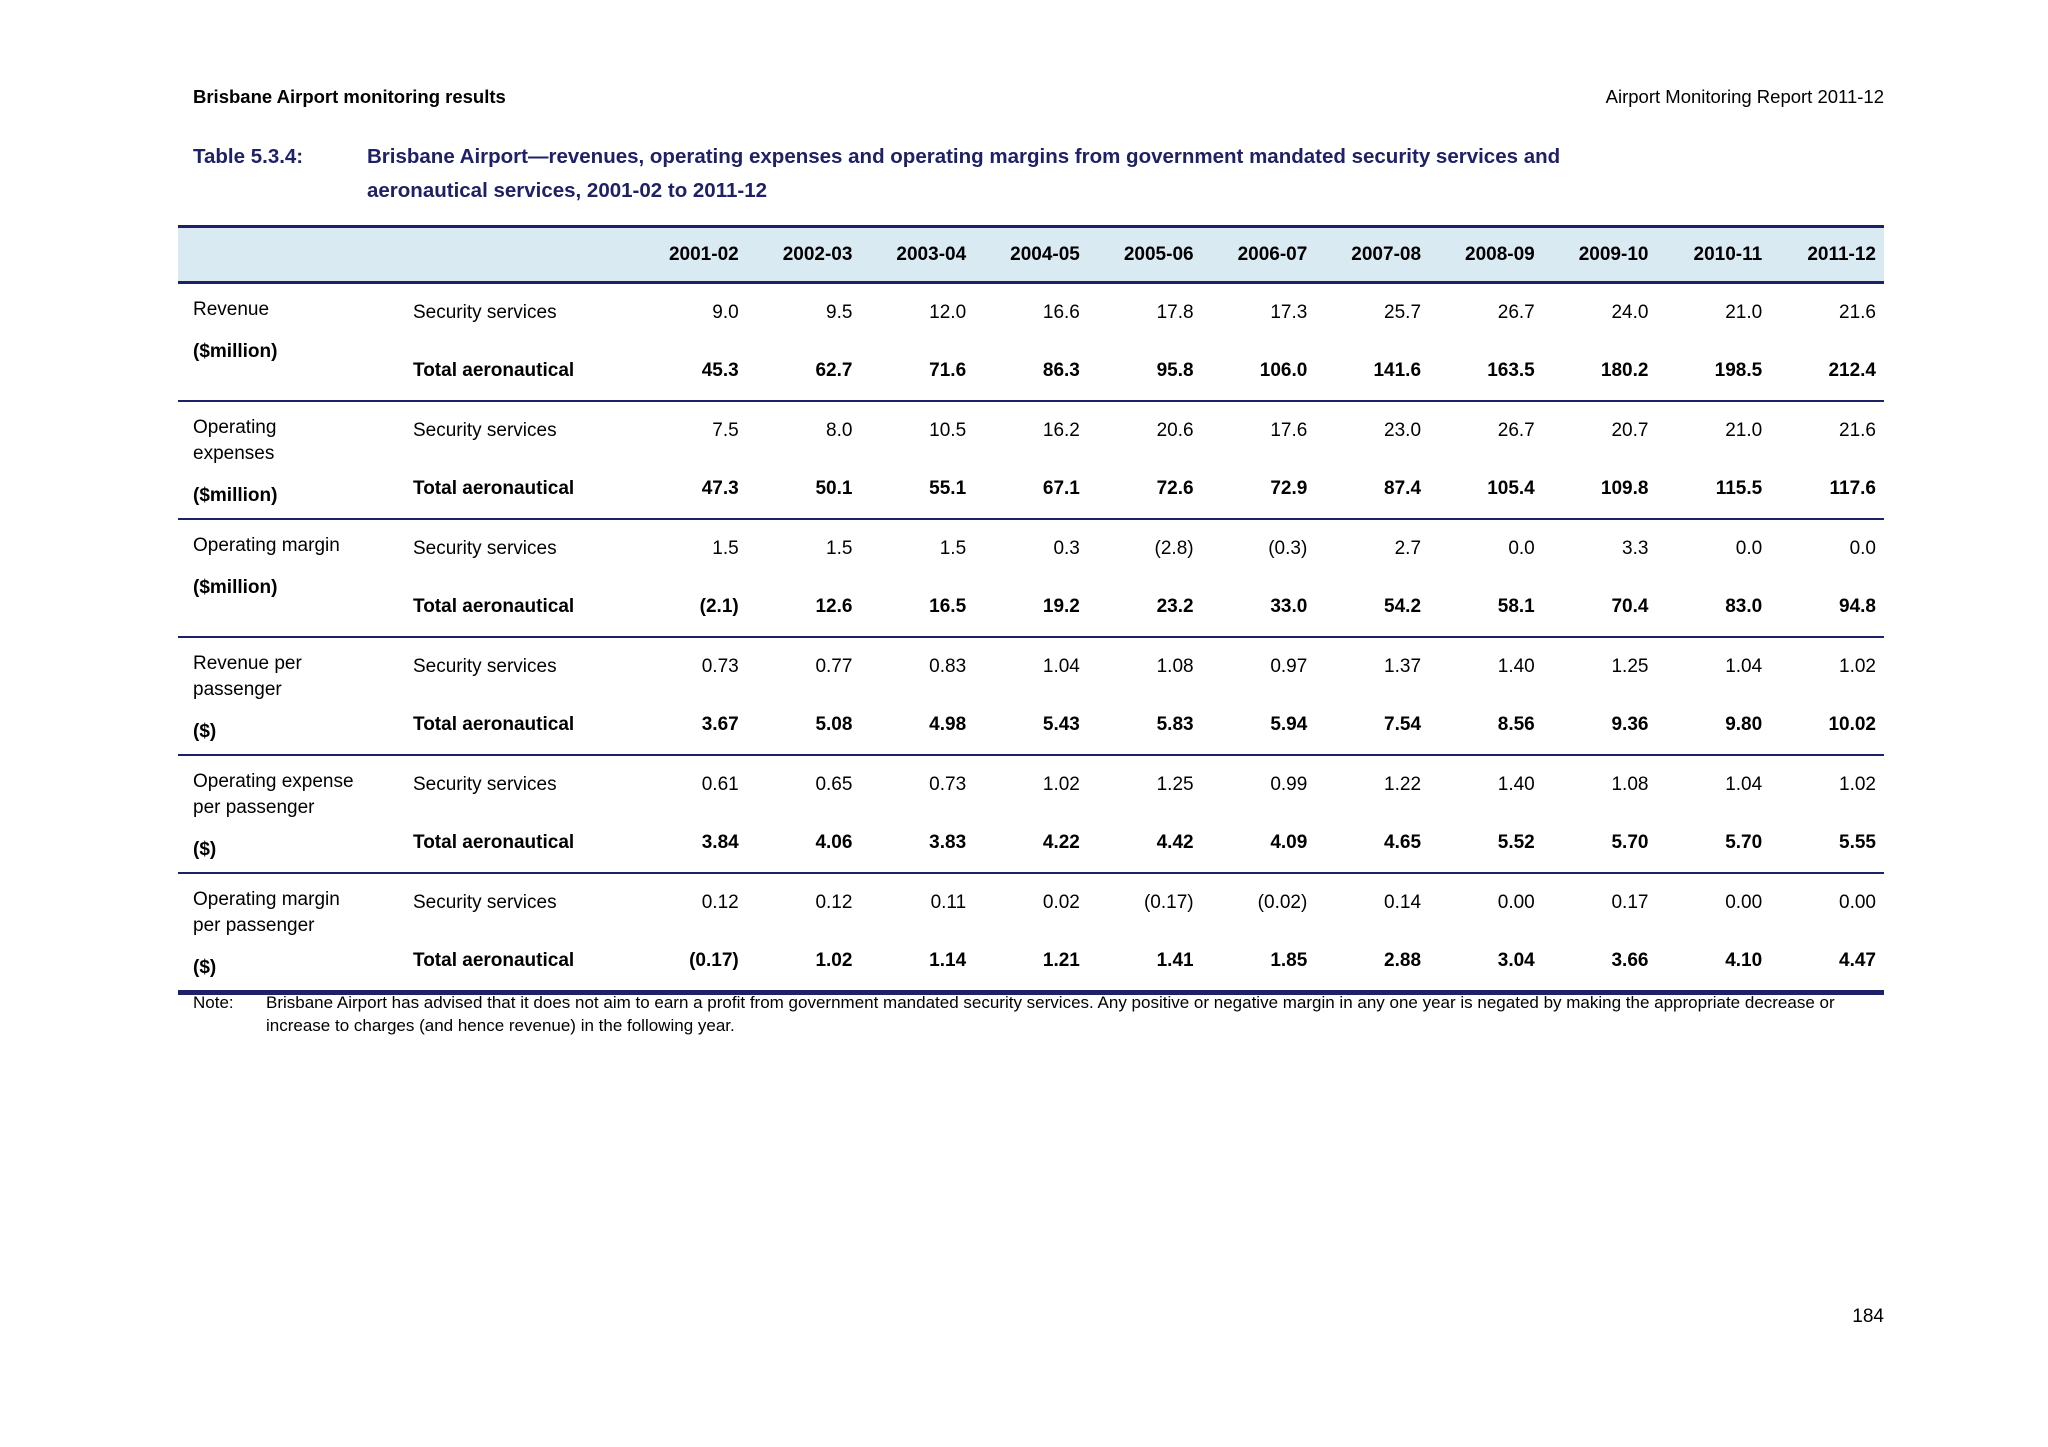 The height and width of the screenshot is (1447, 2048). I want to click on cell-value: 9.0, so click(725, 312).